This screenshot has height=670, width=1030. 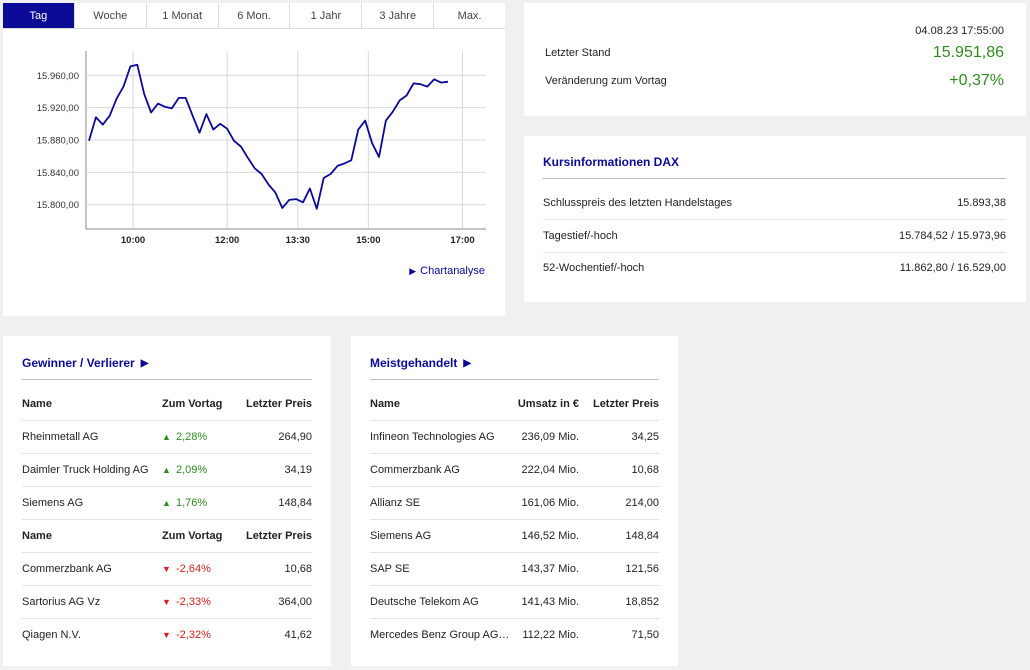 I want to click on change-label: Veränderung zum Vortag, so click(x=606, y=81).